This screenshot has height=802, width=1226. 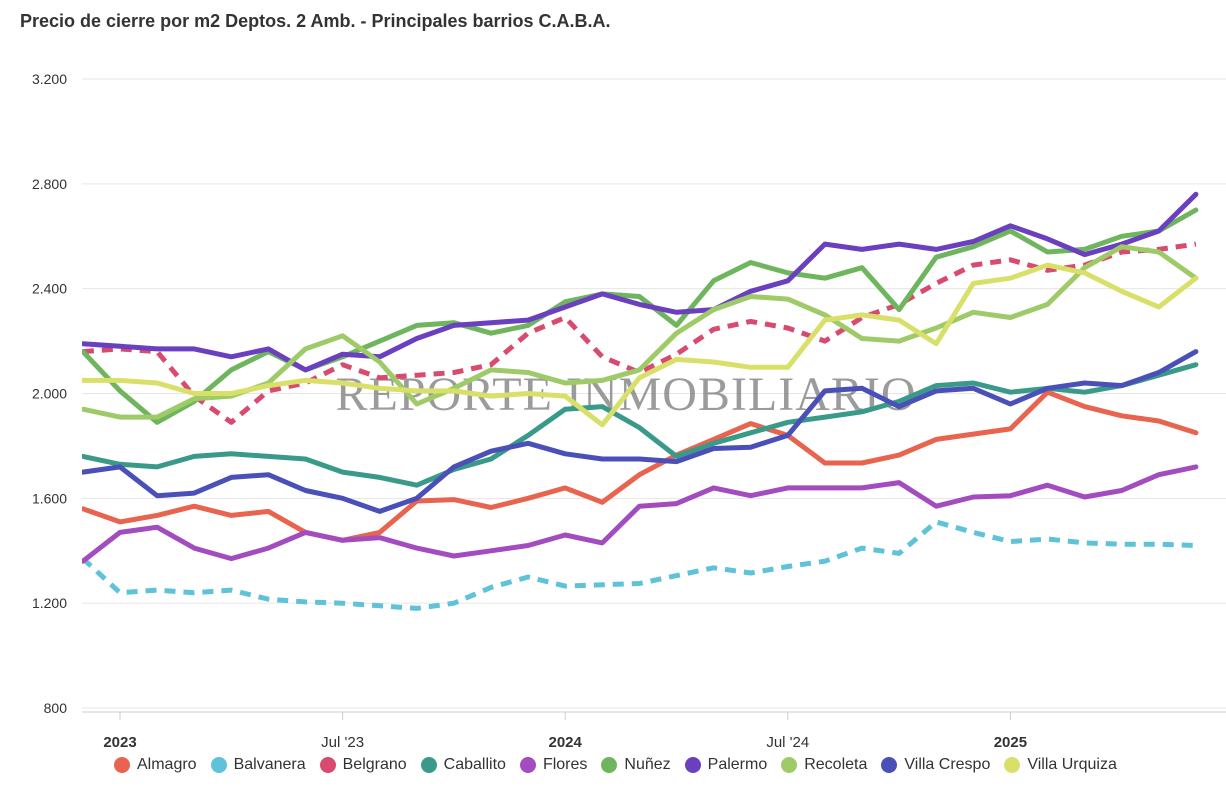 What do you see at coordinates (1072, 764) in the screenshot?
I see `legend-label: Villa Urquiza` at bounding box center [1072, 764].